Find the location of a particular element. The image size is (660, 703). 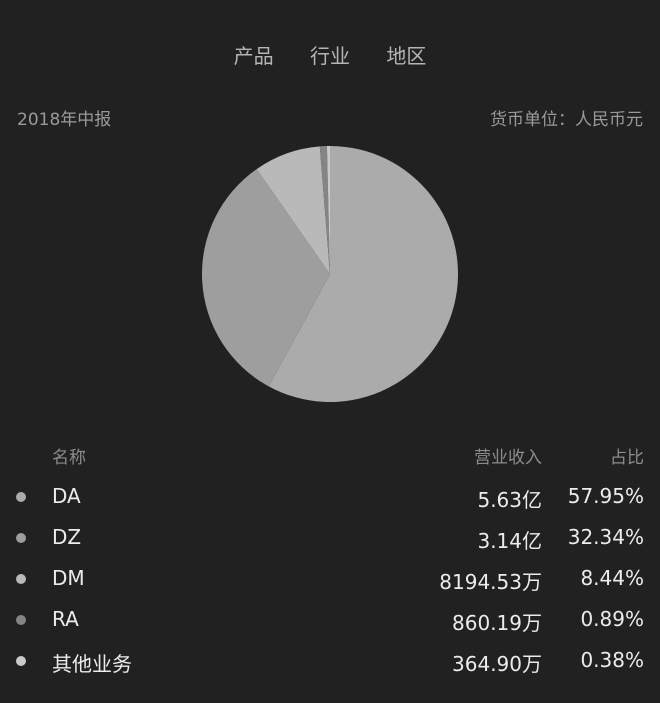

row-revenue: 860.19万 is located at coordinates (497, 623).